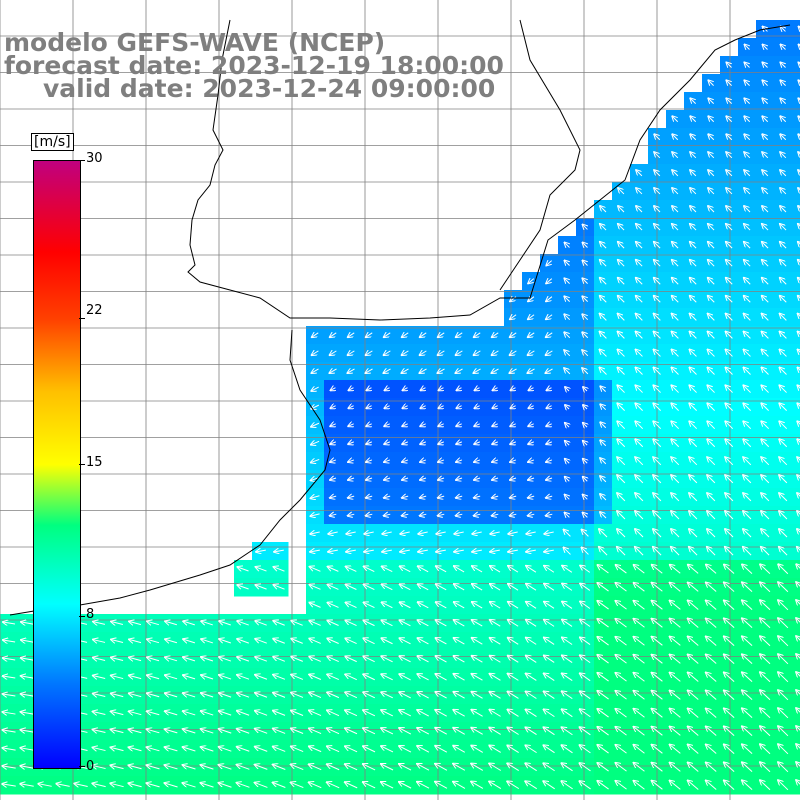 The image size is (800, 800). I want to click on colorbar-label-0: 0, so click(90, 766).